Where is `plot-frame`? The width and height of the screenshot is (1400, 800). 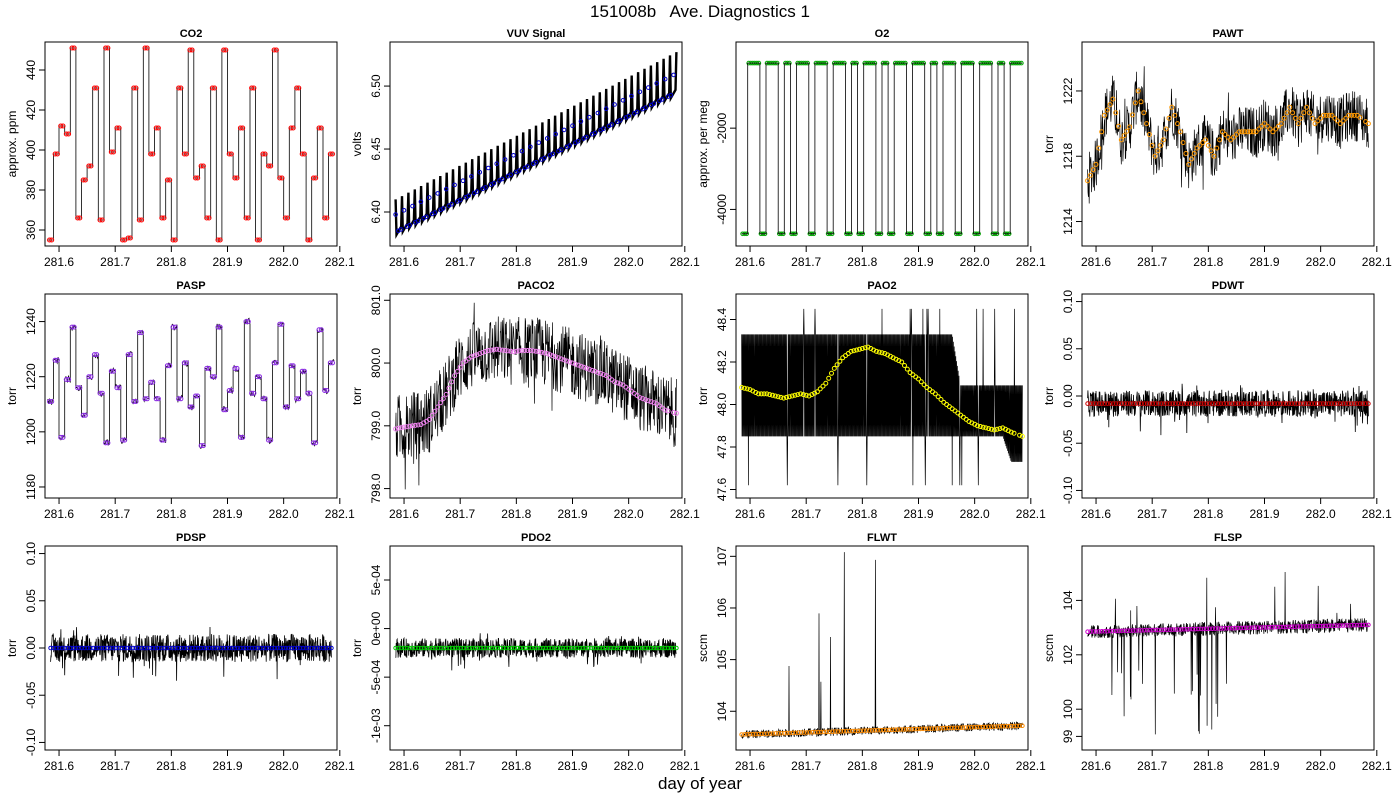 plot-frame is located at coordinates (882, 648).